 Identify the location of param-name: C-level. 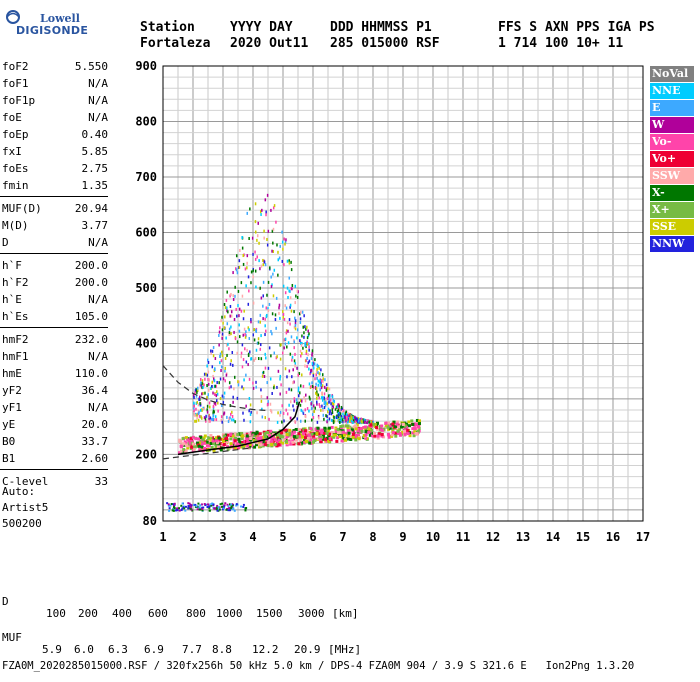
(25, 481).